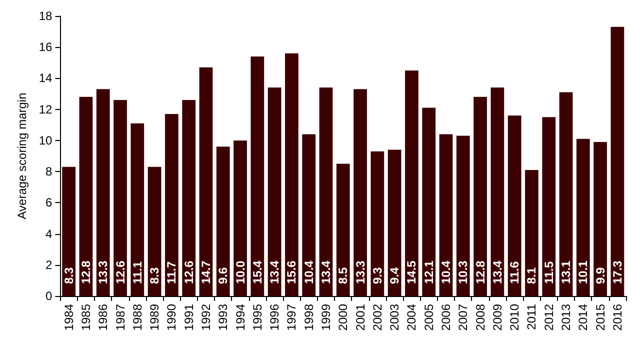  I want to click on x-tick-label: 1987, so click(120, 317).